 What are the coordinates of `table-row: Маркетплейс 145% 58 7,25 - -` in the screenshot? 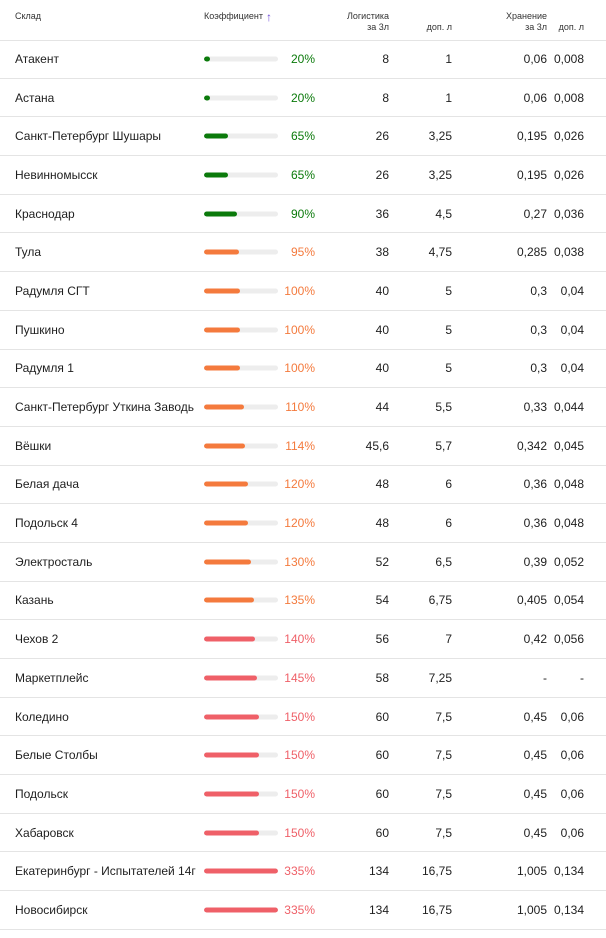 It's located at (303, 678).